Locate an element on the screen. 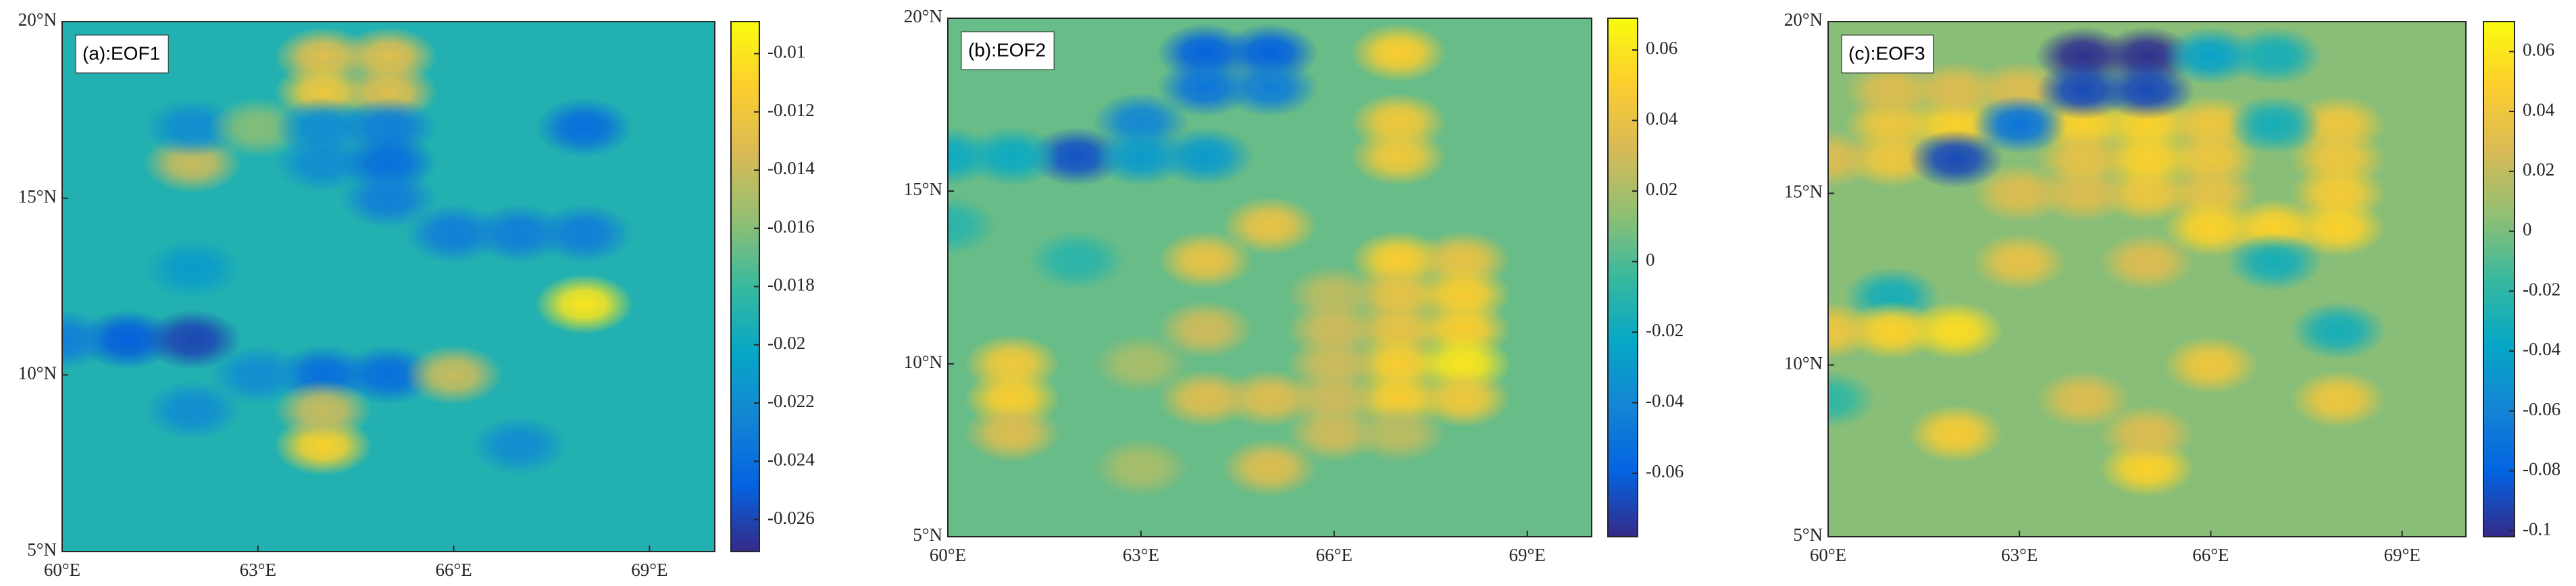 The image size is (2576, 586). colorbar-tick-label: -0.016 is located at coordinates (791, 226).